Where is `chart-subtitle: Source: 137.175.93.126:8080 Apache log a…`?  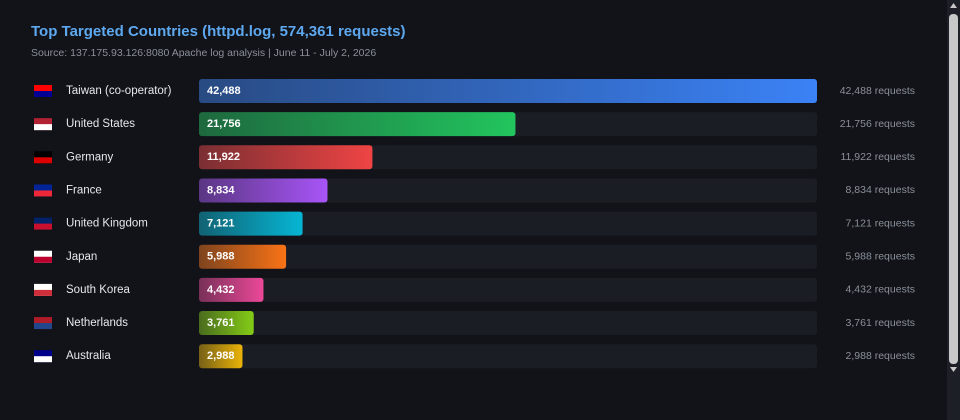
chart-subtitle: Source: 137.175.93.126:8080 Apache log a… is located at coordinates (203, 53).